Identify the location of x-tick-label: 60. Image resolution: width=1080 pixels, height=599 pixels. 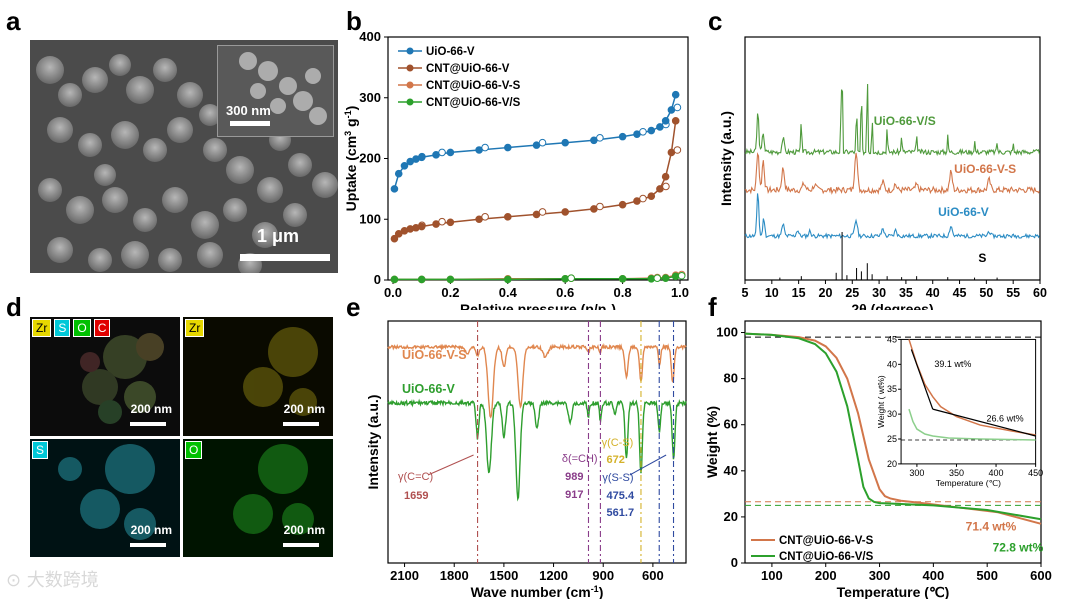
(1040, 293).